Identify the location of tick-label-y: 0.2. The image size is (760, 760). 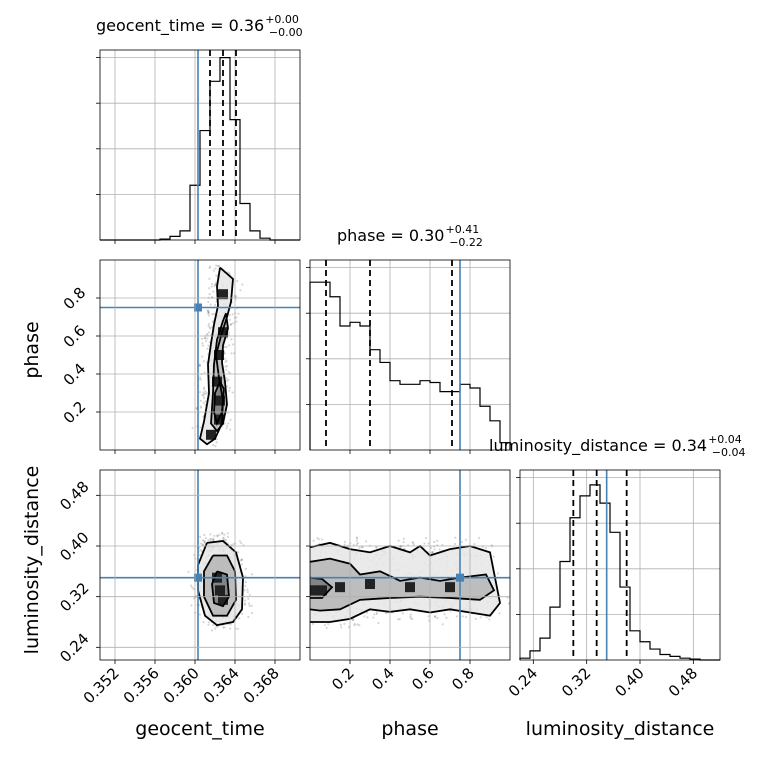
(75, 413).